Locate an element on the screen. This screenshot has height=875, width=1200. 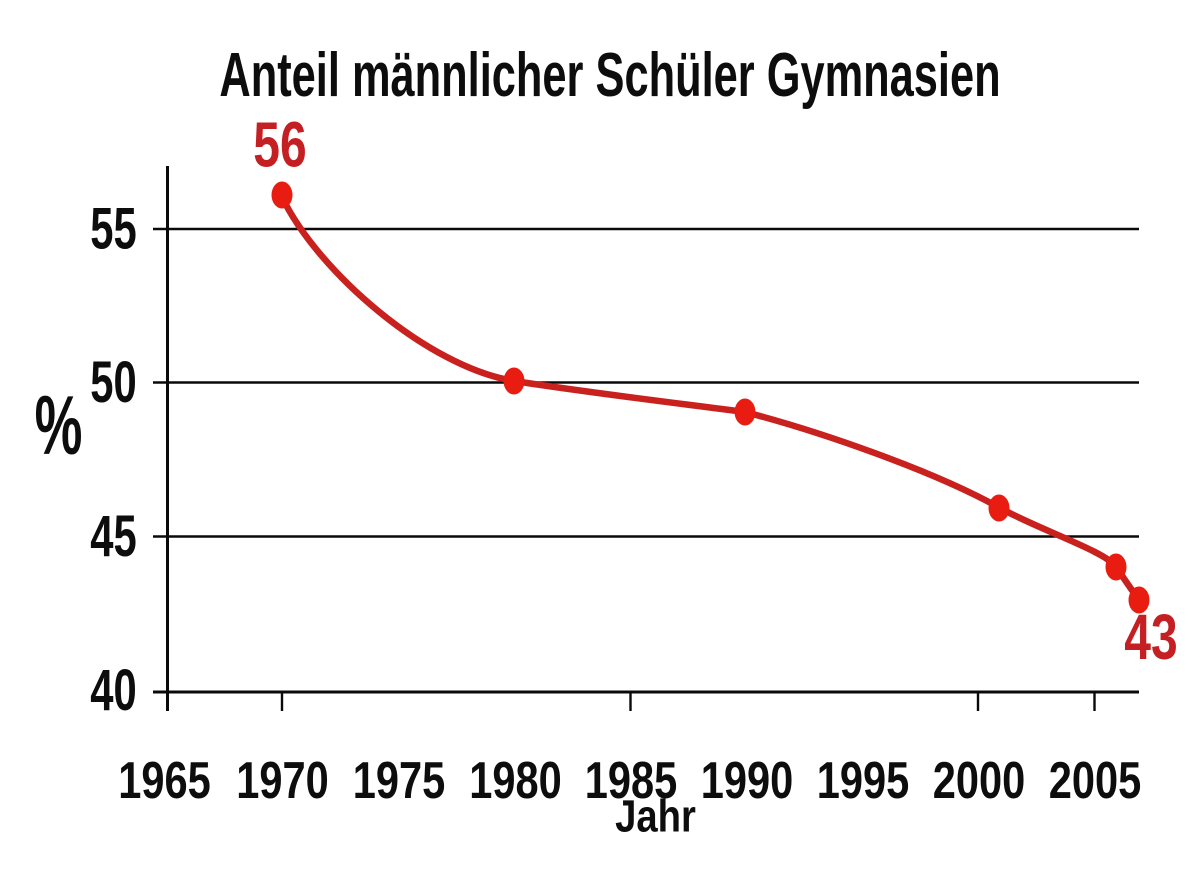
svg-text: 1985 is located at coordinates (631, 780).